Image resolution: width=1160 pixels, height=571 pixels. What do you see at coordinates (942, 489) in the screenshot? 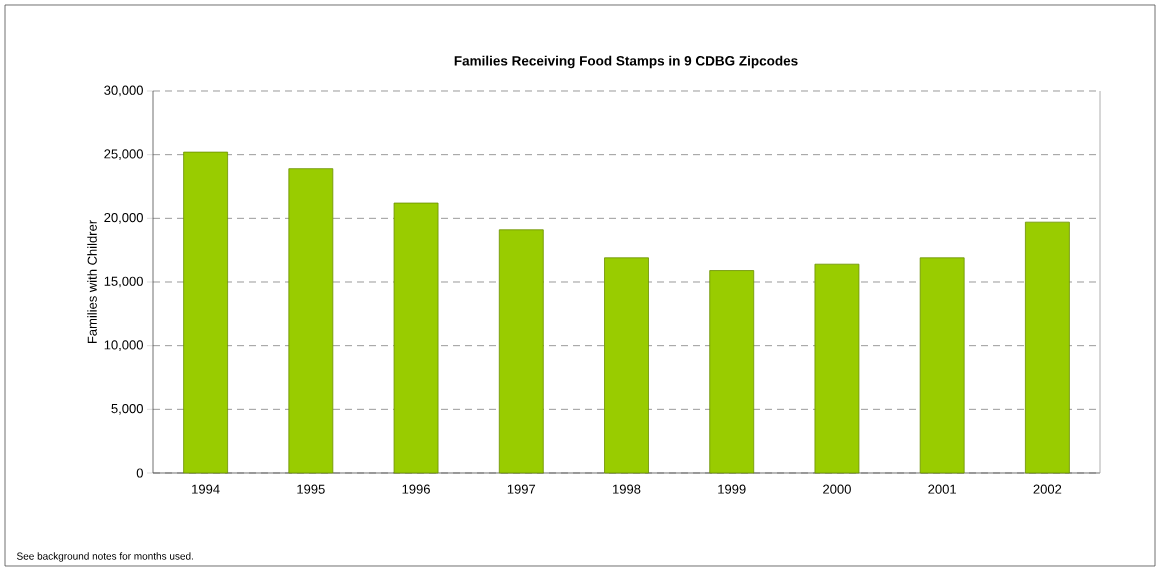
I see `x-tick-label: 2001` at bounding box center [942, 489].